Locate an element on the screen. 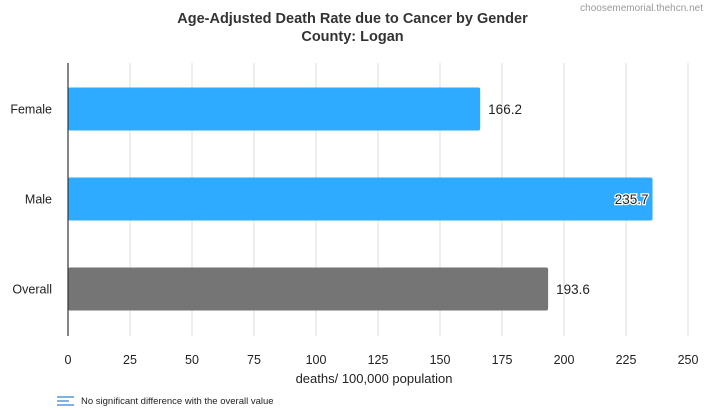 The height and width of the screenshot is (410, 705). value-label: 193.6 is located at coordinates (573, 289).